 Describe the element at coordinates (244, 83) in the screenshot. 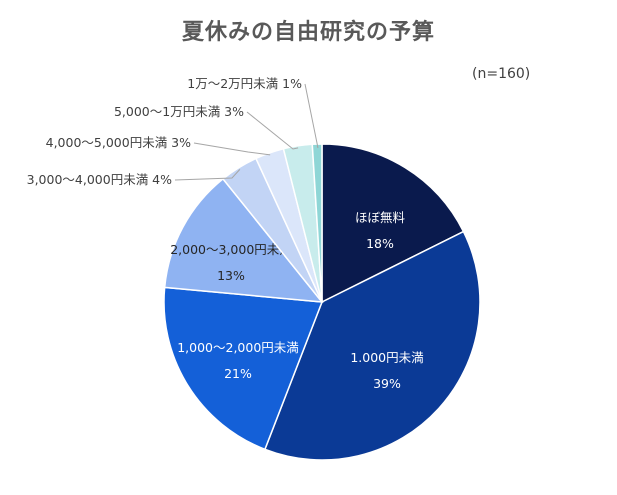

I see `slice-label: 1万〜2万円未満 1%` at that location.